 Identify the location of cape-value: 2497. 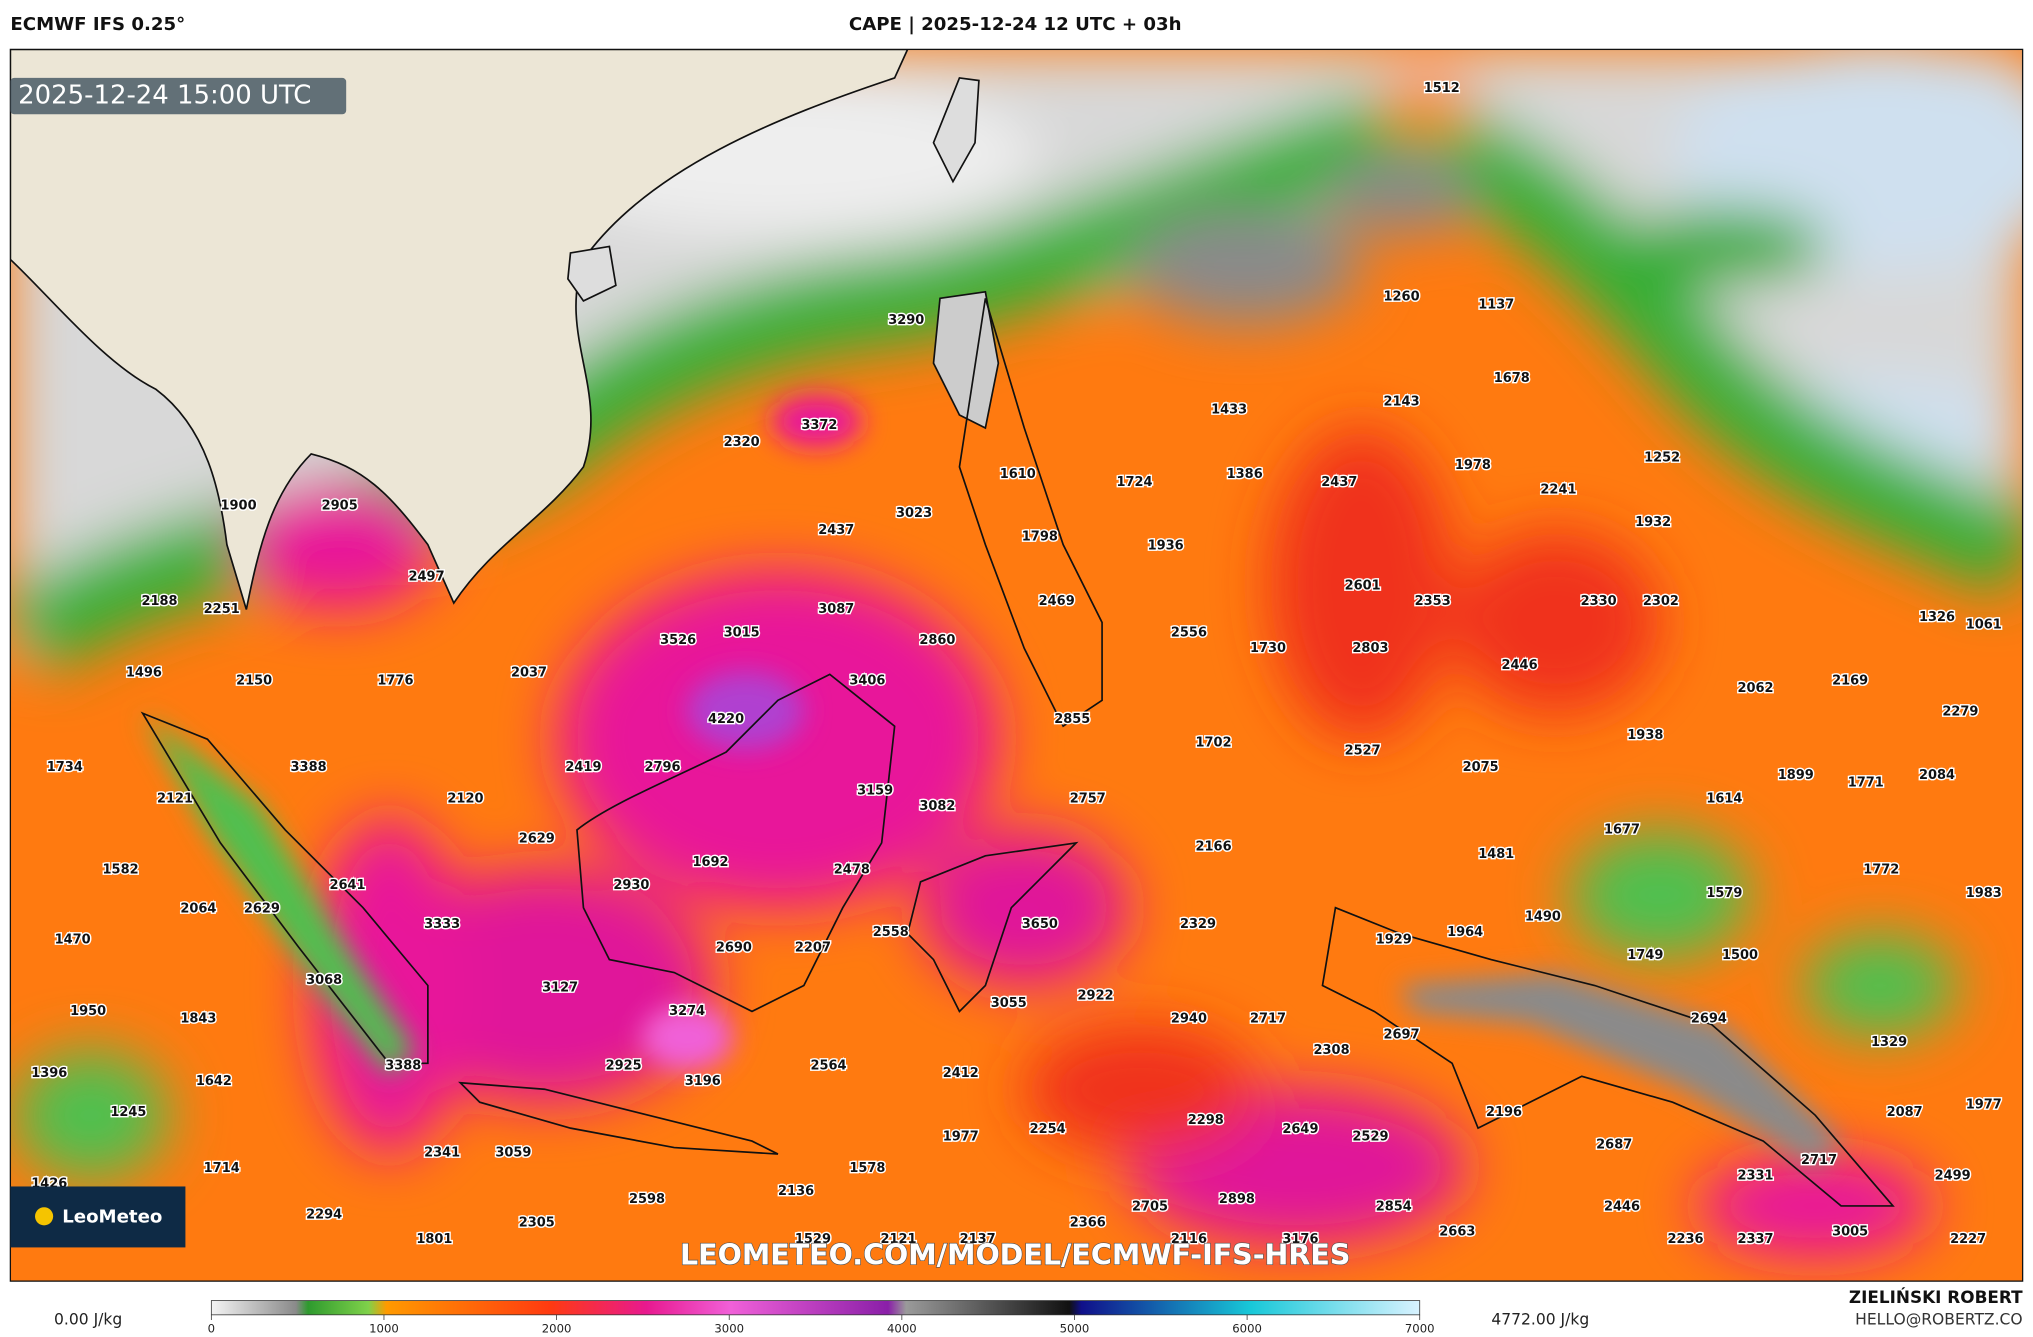
(427, 577).